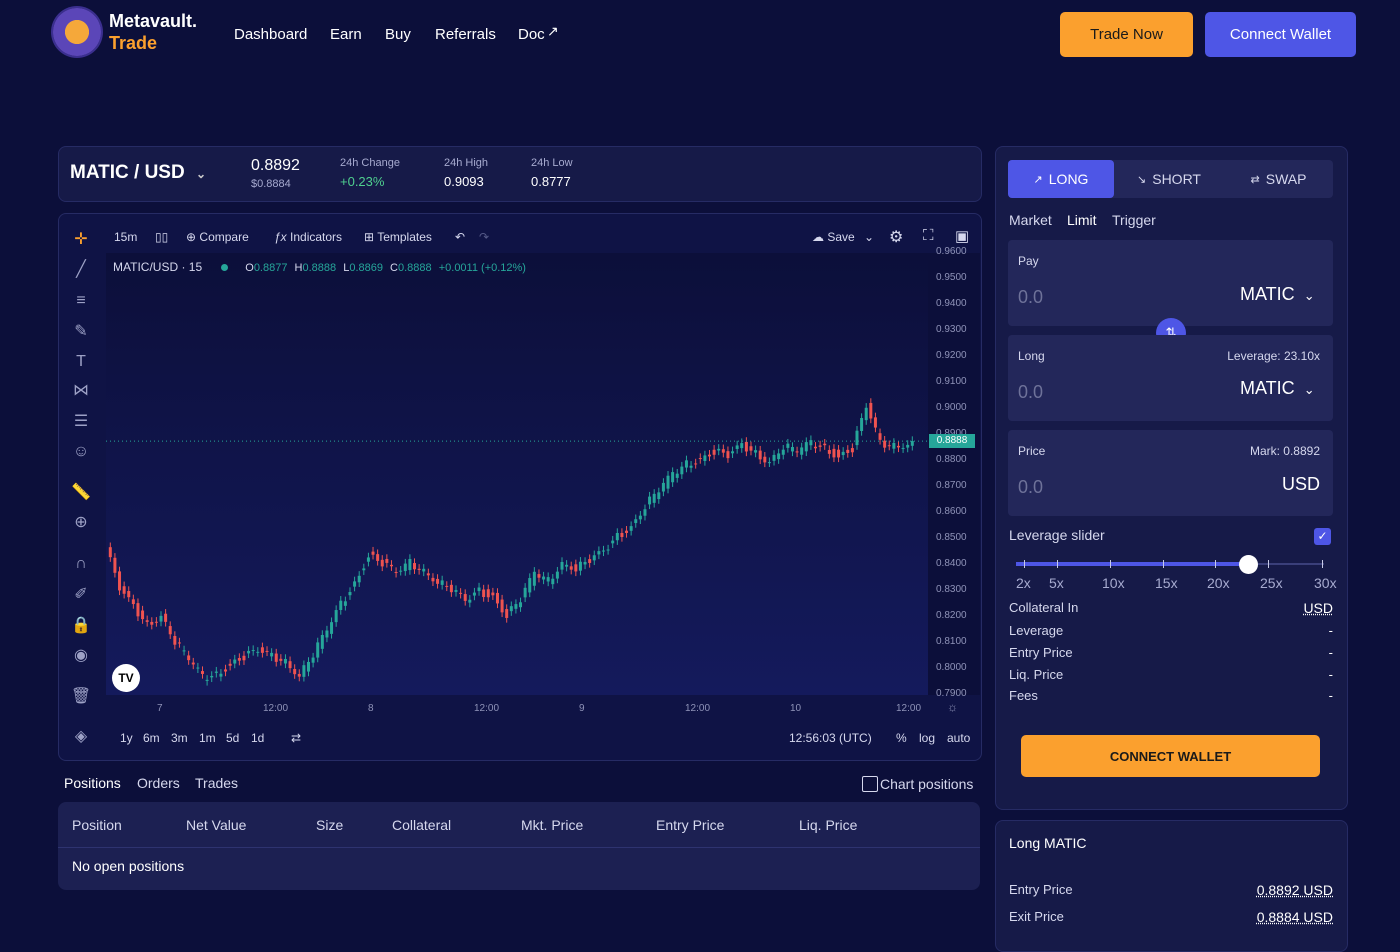 This screenshot has height=952, width=1400. I want to click on chart-positions-checkbox, so click(870, 784).